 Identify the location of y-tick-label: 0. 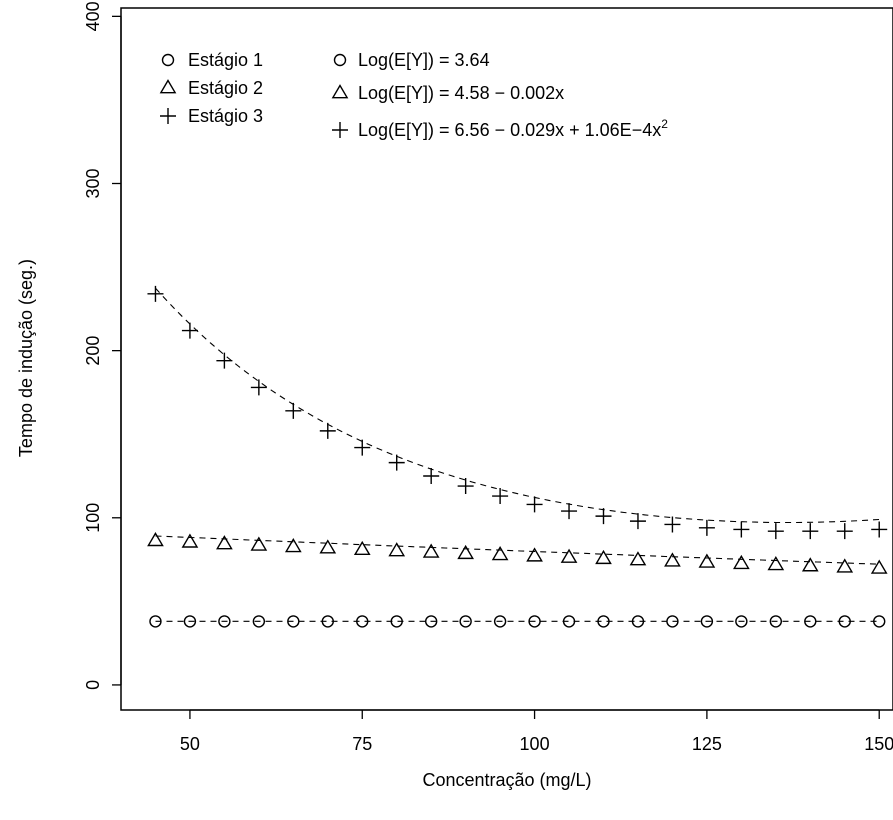
(93, 685).